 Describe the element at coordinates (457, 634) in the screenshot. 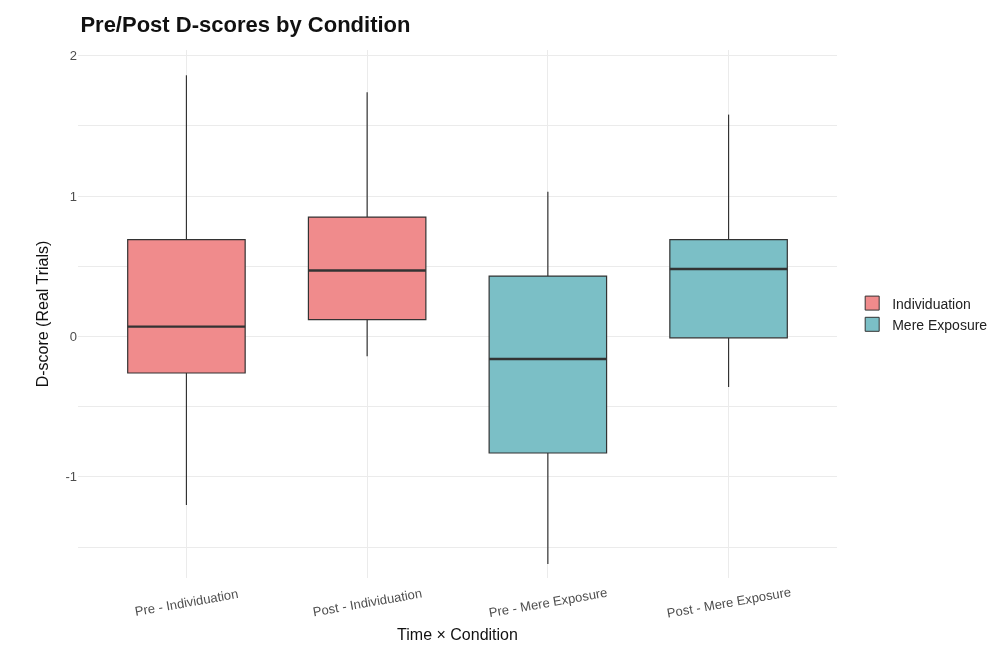

I see `x-axis-title: Time × Condition` at that location.